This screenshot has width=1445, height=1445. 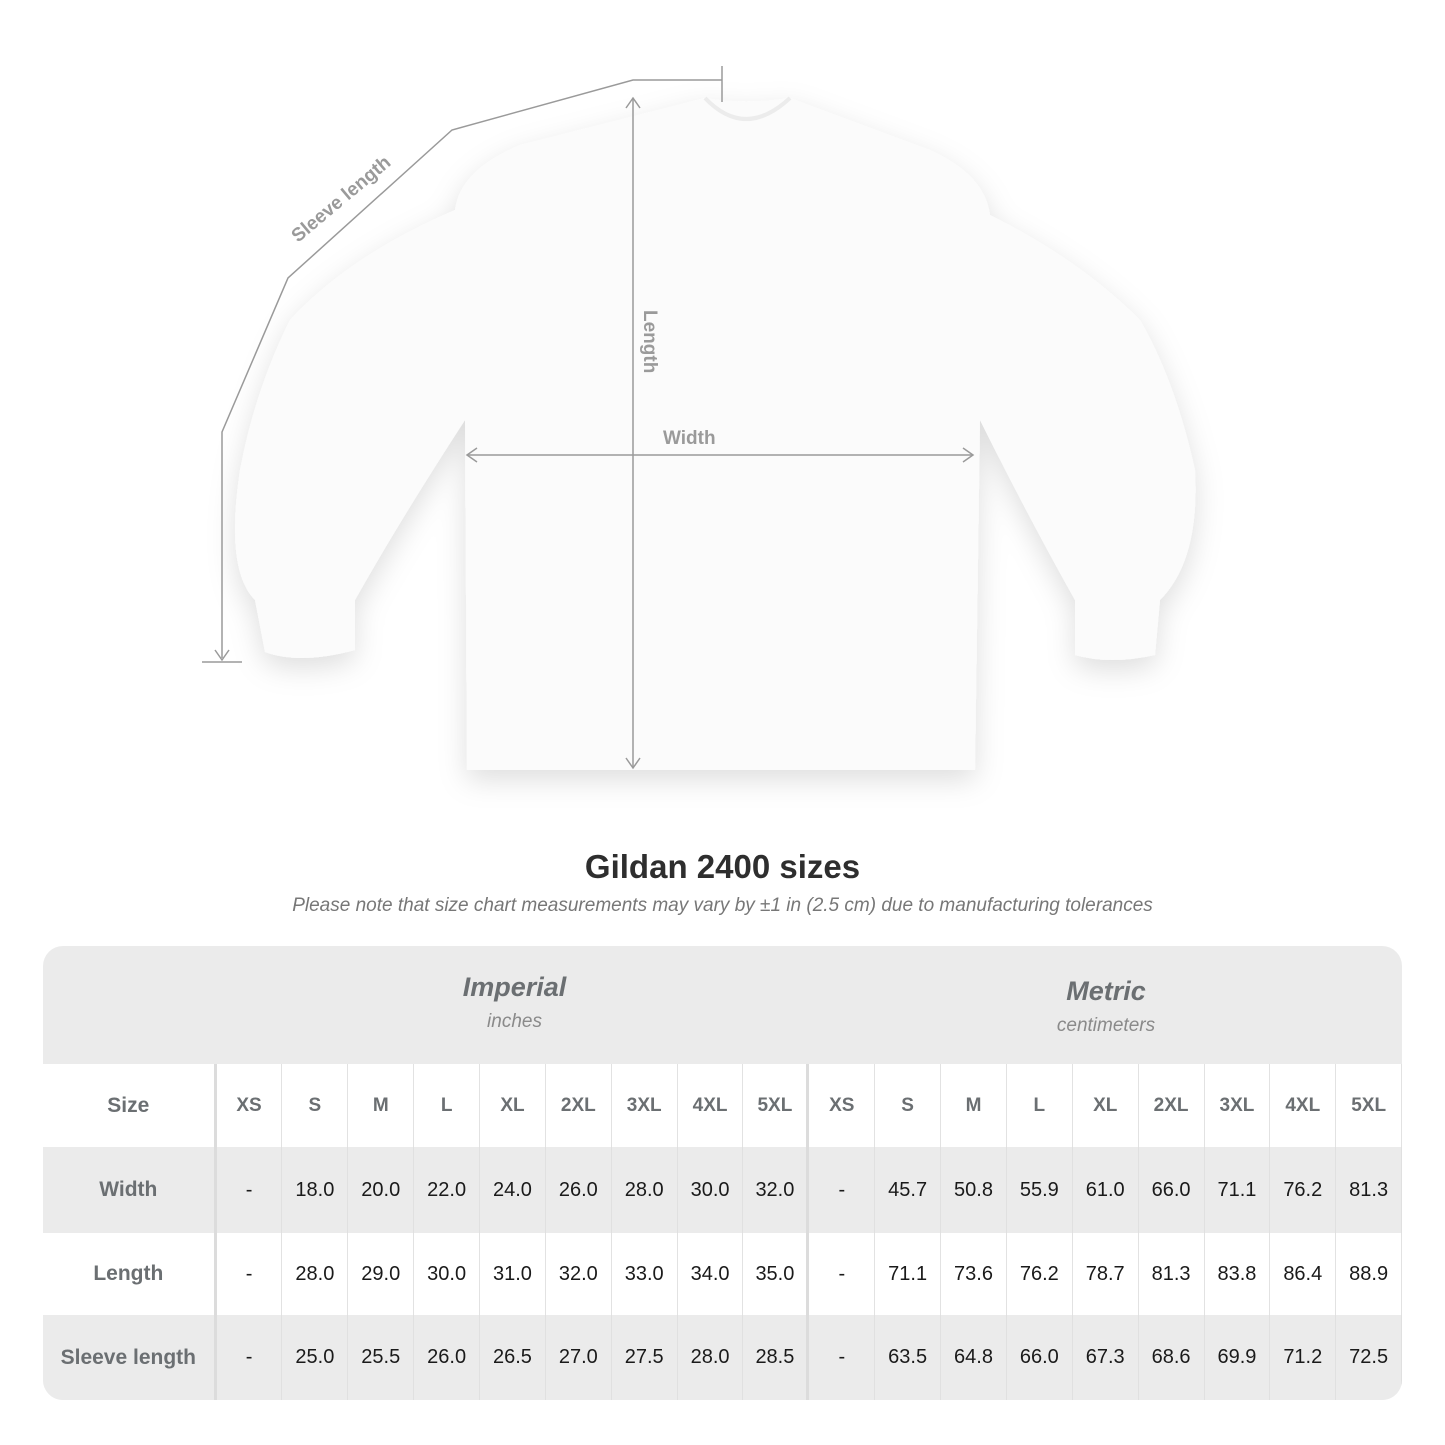 What do you see at coordinates (908, 1190) in the screenshot?
I see `metric-value-cell: 45.7` at bounding box center [908, 1190].